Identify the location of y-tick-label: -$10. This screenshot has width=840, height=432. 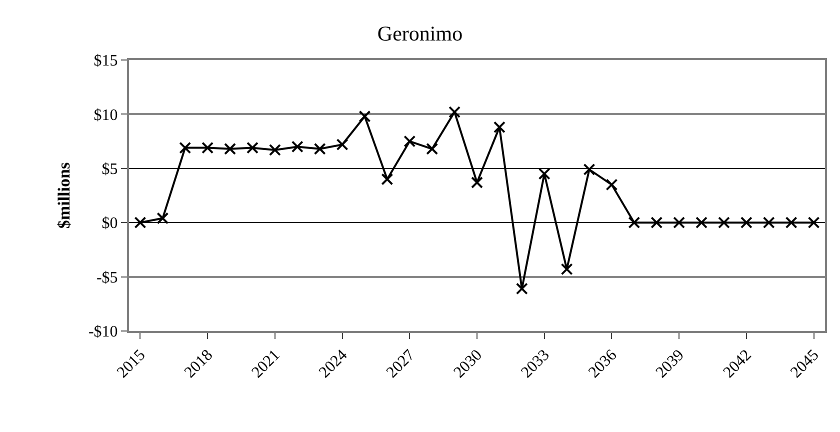
(103, 332).